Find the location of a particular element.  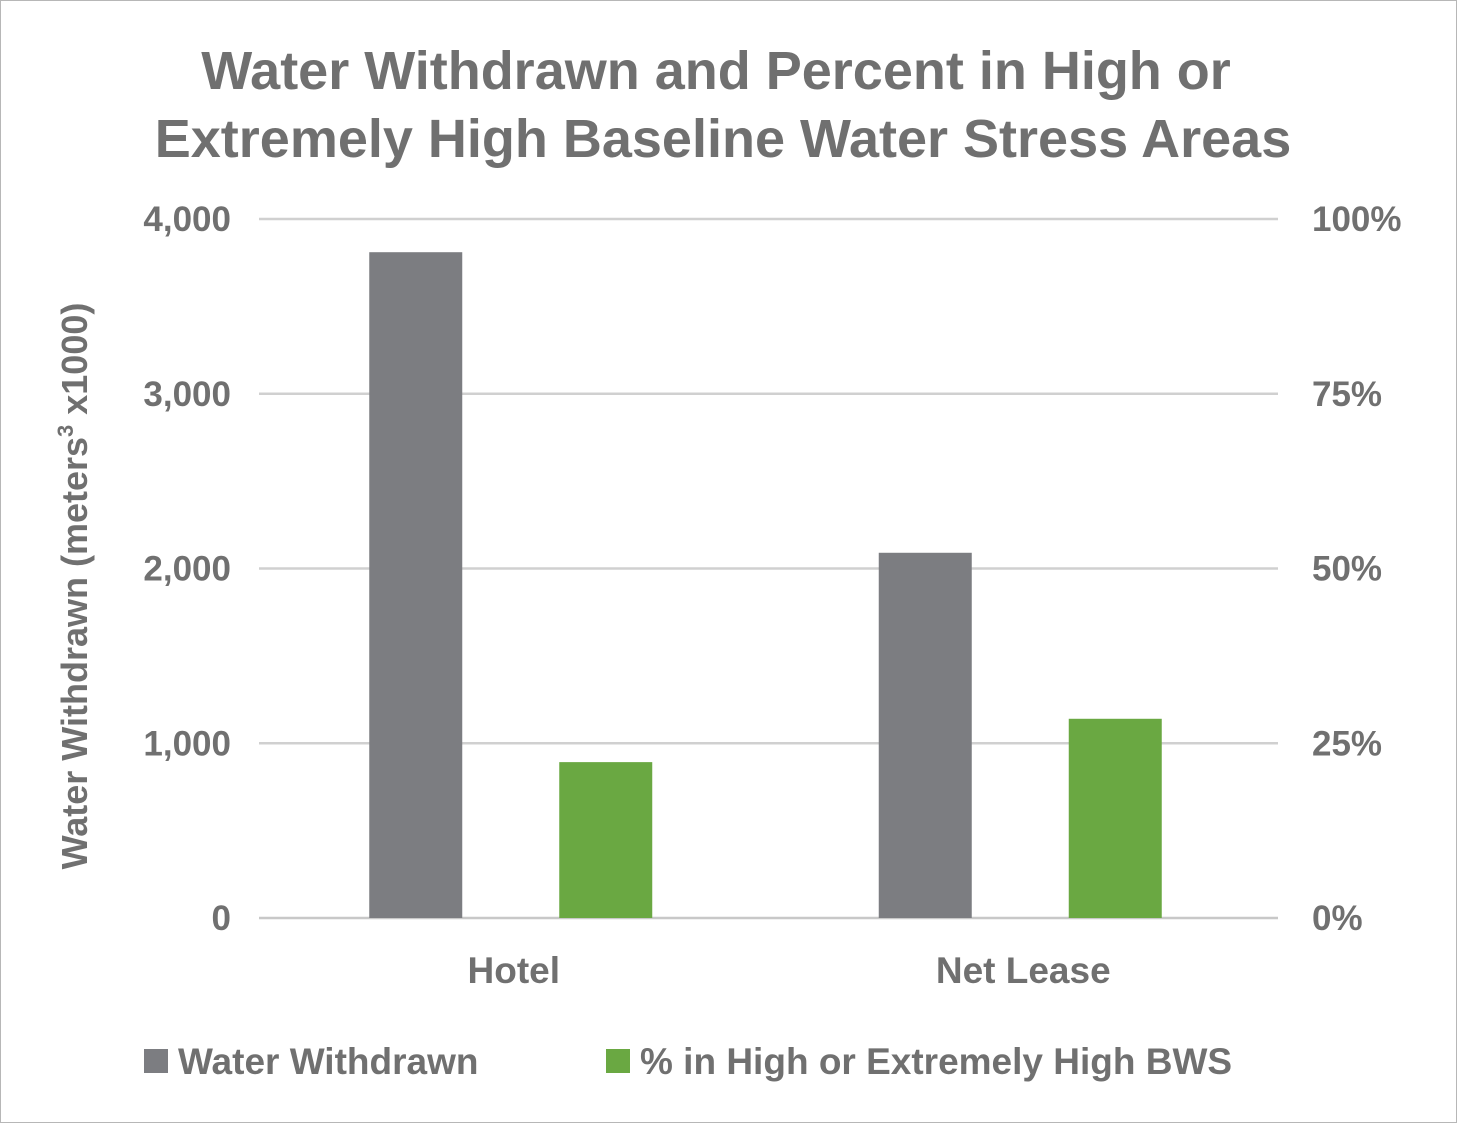

category-labels: Hotel Net Lease is located at coordinates (789, 970).